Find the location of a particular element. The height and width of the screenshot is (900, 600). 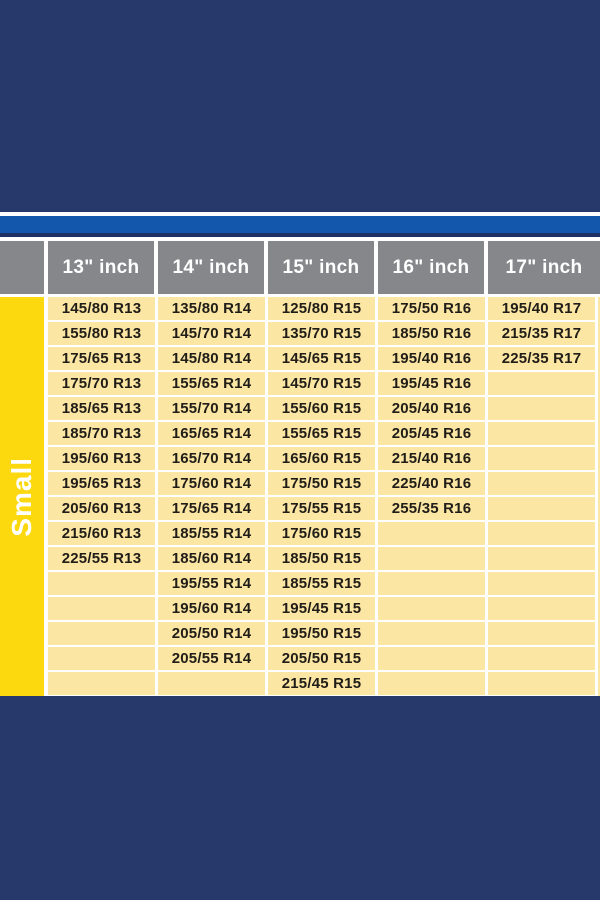

tire-size-cell: 225/35 R17 is located at coordinates (543, 359).